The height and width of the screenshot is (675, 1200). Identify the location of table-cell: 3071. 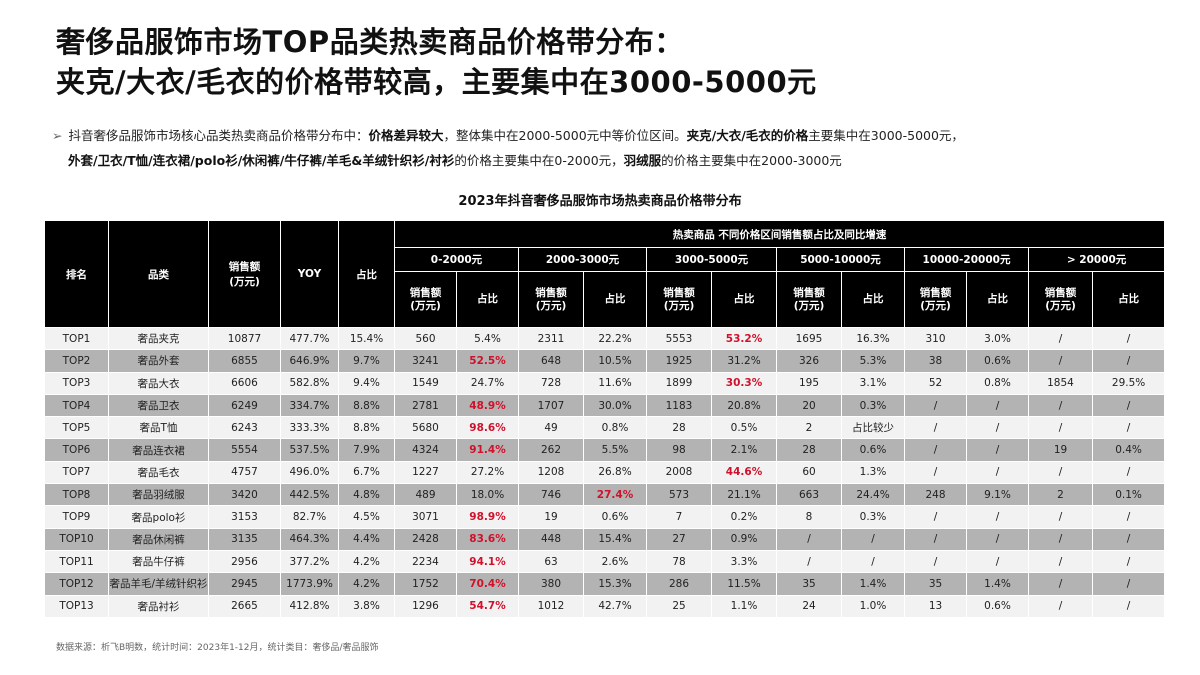
(425, 517).